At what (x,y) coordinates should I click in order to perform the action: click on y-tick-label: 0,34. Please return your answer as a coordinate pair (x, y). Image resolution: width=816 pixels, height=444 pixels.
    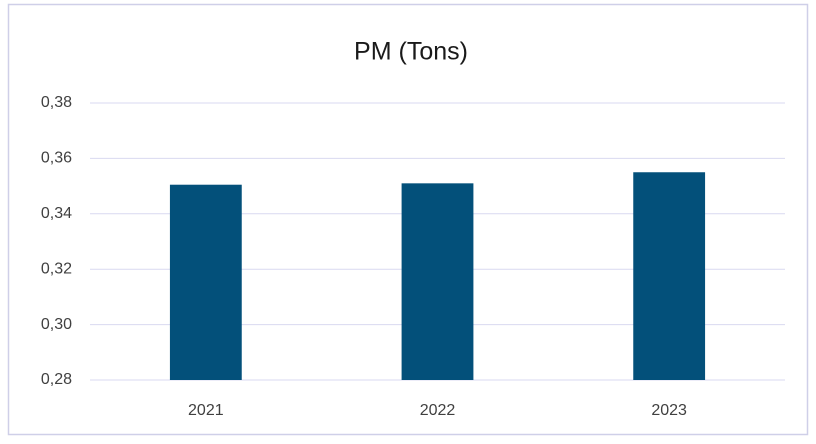
    Looking at the image, I should click on (56, 213).